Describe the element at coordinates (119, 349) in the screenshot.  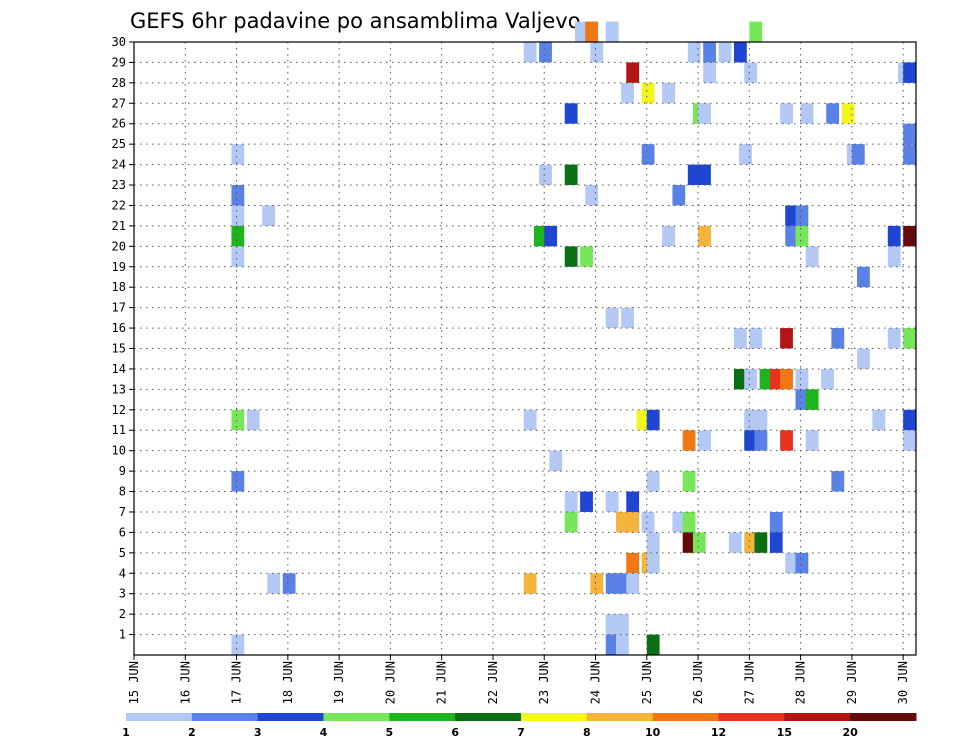
I see `y-tick-label: 15` at that location.